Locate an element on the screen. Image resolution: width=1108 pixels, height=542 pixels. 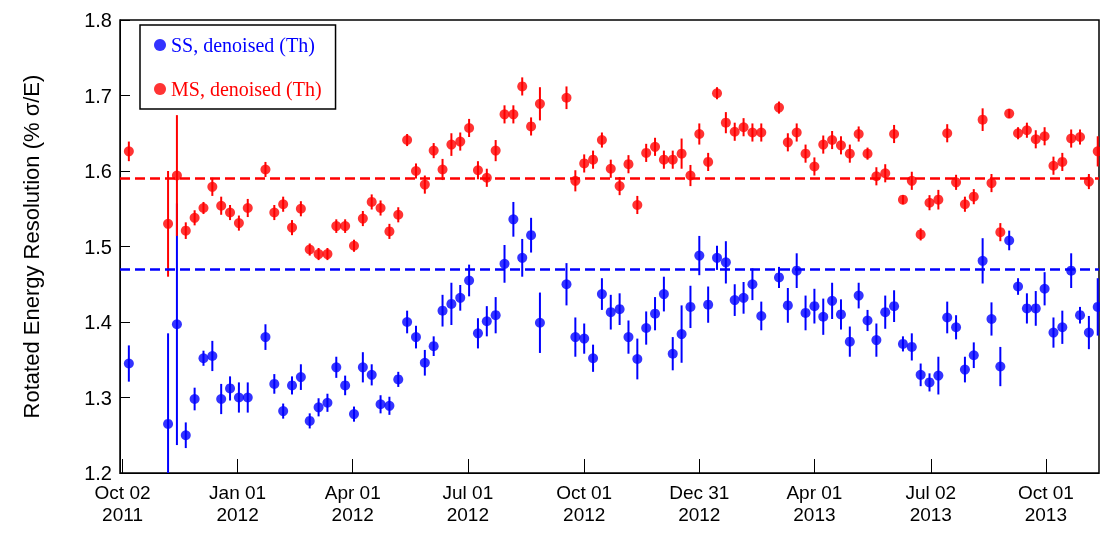
y-tick-label: 1.6 is located at coordinates (98, 171).